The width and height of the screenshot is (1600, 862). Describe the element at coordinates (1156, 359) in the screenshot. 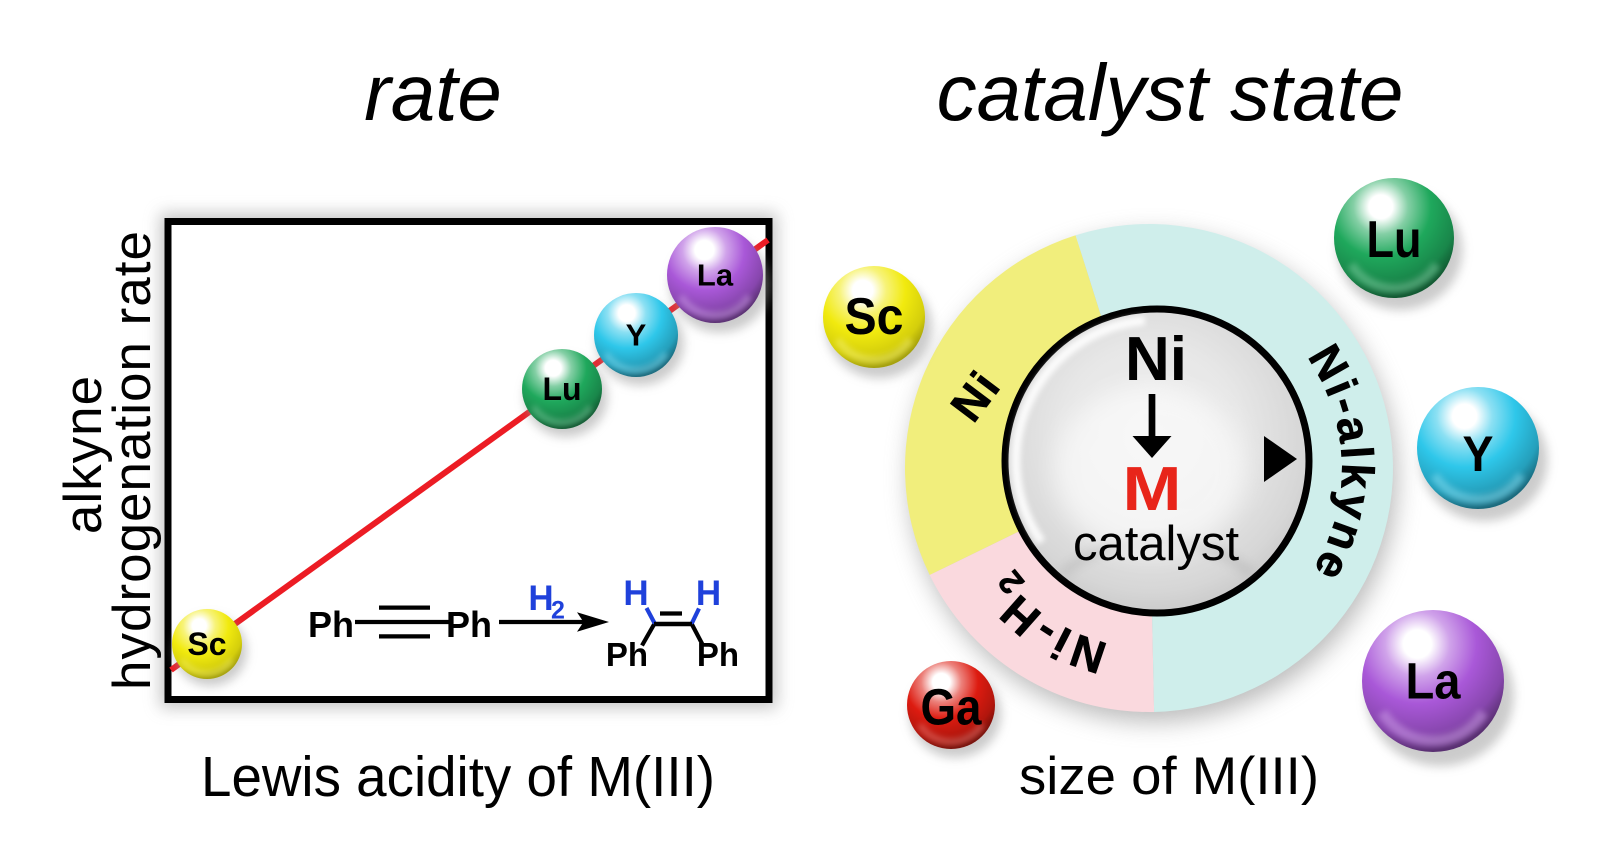

I see `svg-text: Ni` at that location.